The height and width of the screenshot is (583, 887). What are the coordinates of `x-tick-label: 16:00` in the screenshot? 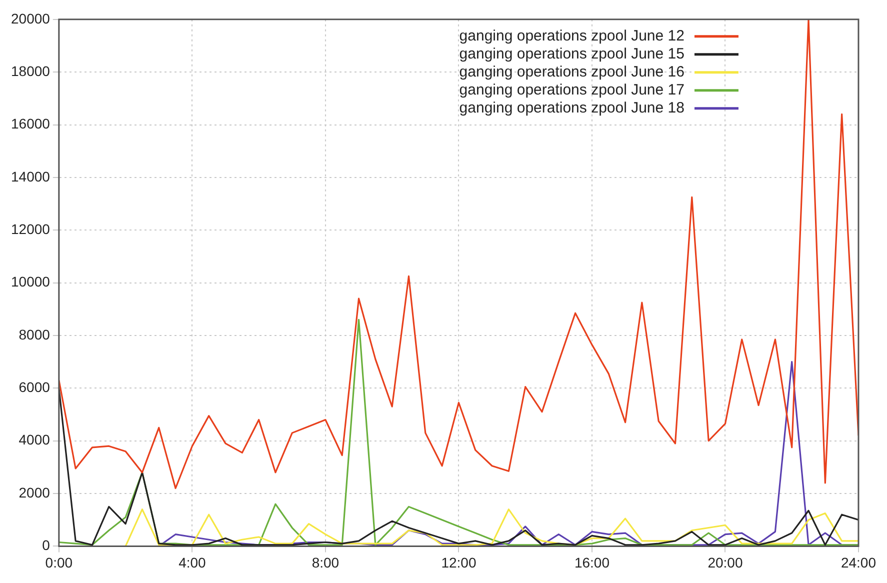 It's located at (592, 562).